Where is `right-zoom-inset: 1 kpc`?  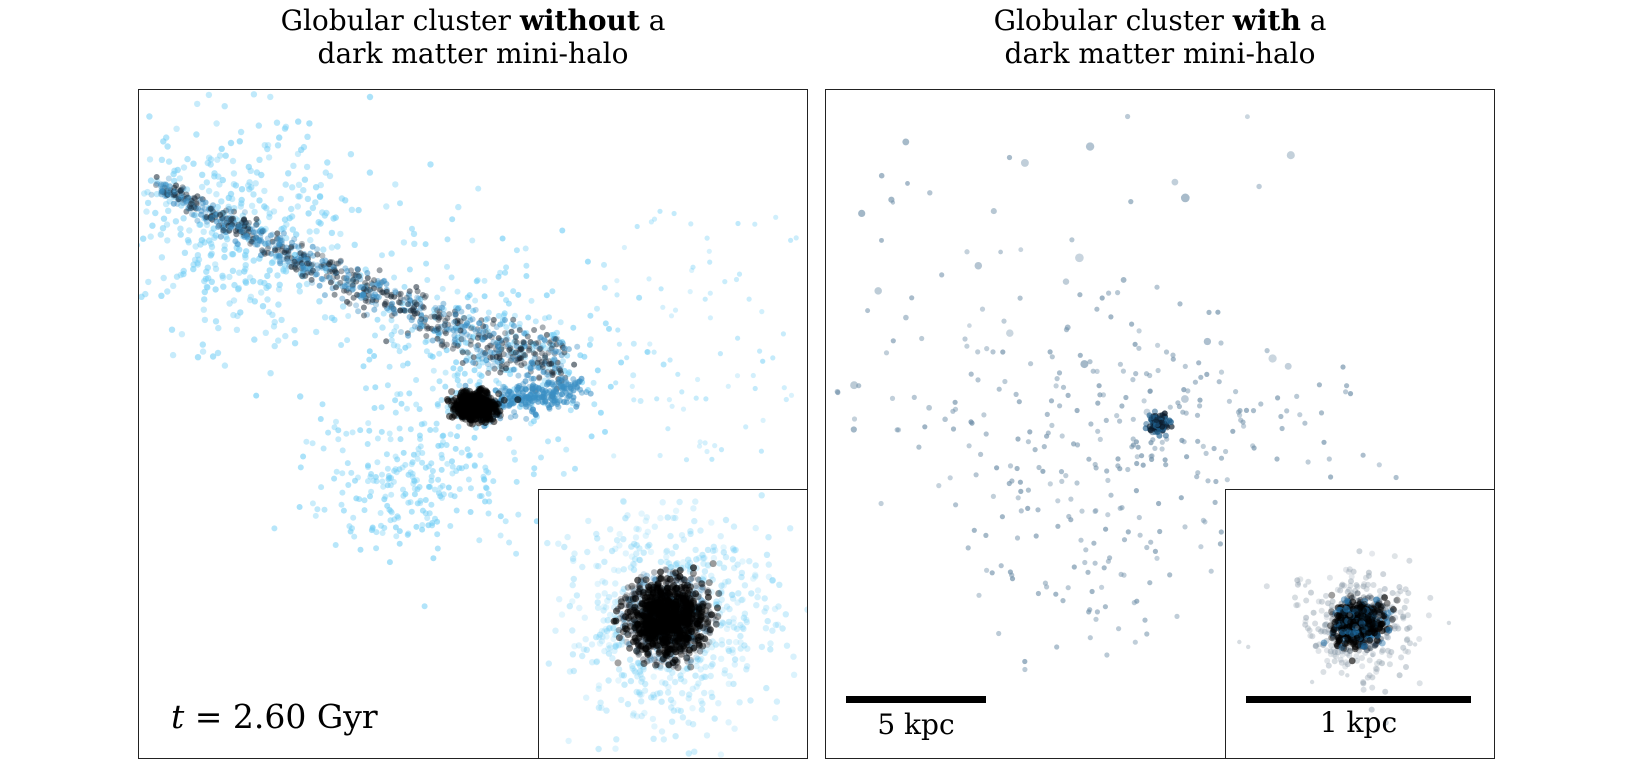 right-zoom-inset: 1 kpc is located at coordinates (1359, 623).